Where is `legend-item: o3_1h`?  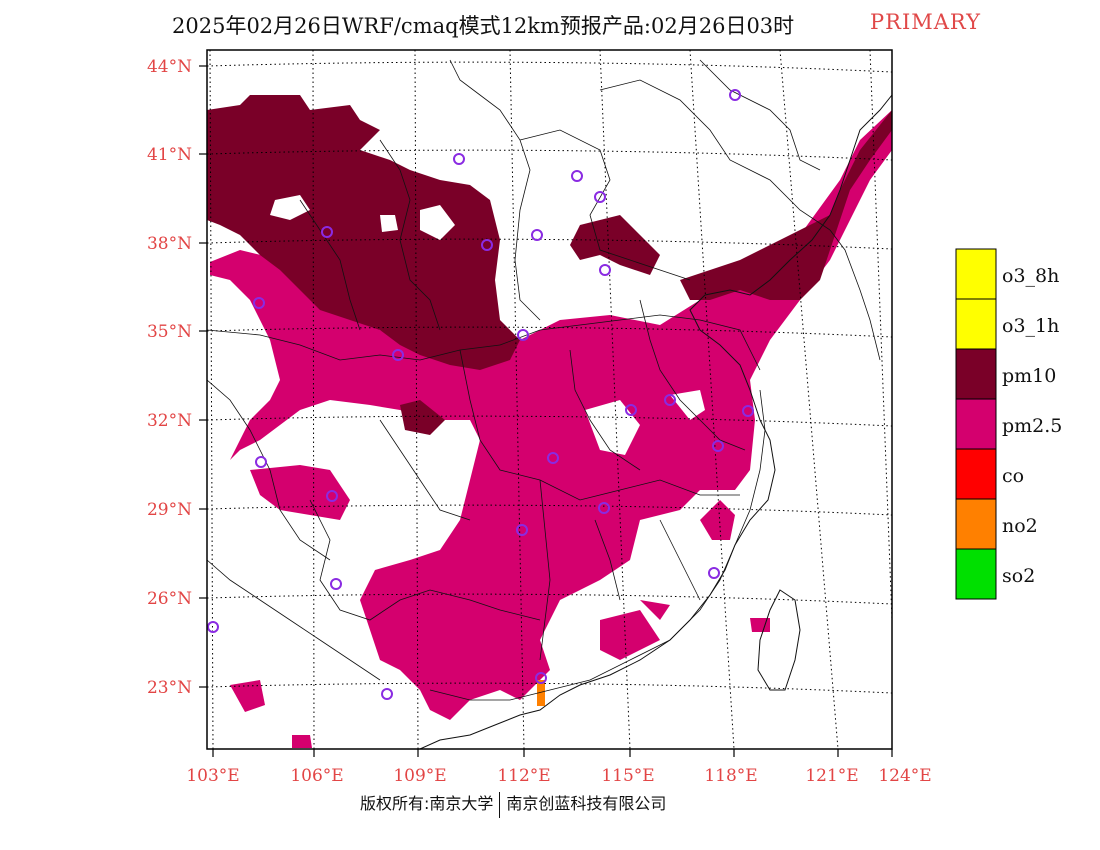
legend-item: o3_1h is located at coordinates (1007, 324).